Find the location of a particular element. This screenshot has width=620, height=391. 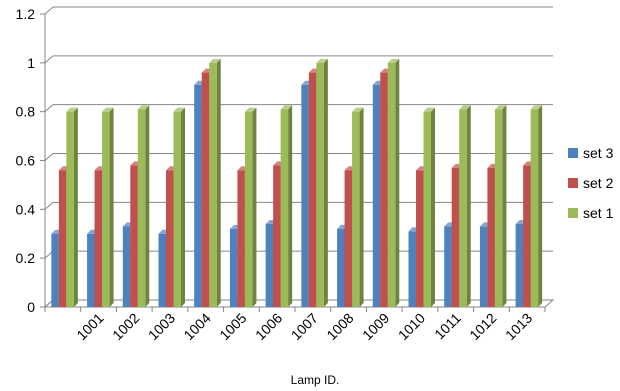

x-tick-label: 1009 is located at coordinates (375, 326).